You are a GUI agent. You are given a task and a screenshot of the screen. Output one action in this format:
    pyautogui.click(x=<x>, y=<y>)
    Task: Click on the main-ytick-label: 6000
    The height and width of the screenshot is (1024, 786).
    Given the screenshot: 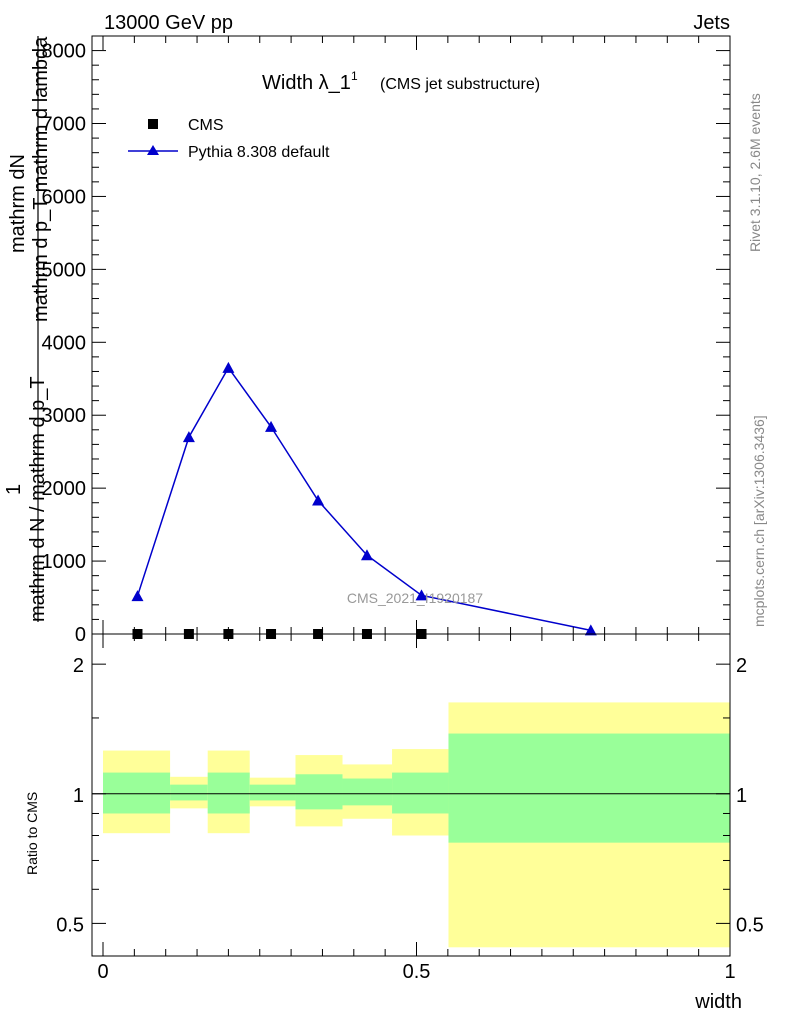 What is the action you would take?
    pyautogui.click(x=64, y=197)
    